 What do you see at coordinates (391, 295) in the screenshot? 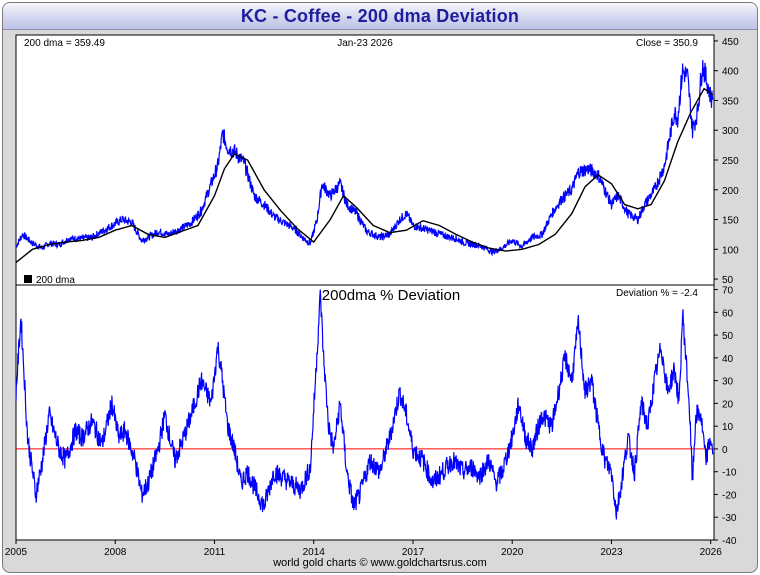
I see `deviation-title: 200dma % Deviation` at bounding box center [391, 295].